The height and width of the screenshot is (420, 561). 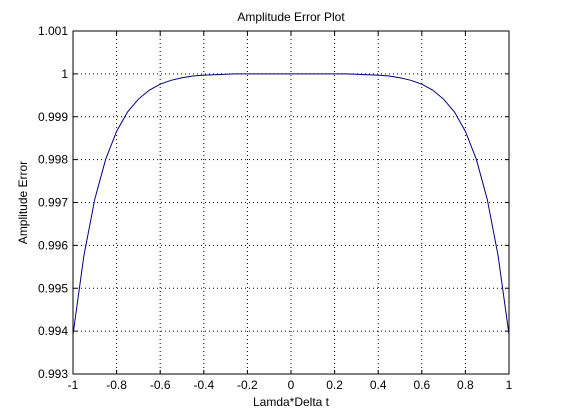 I want to click on y-axis-label: Amplitude Error, so click(x=23, y=202).